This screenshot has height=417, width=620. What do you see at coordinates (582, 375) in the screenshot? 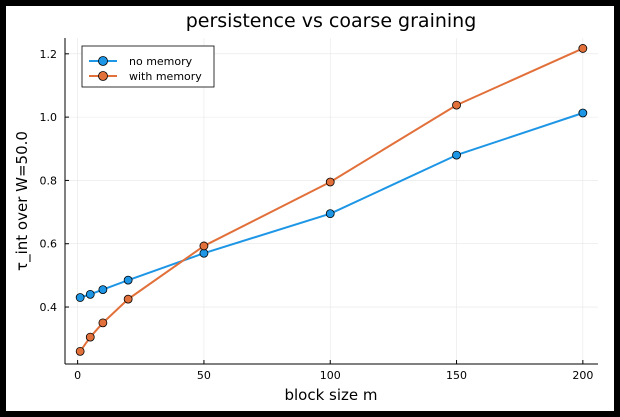
I see `x-tick-label: 200` at bounding box center [582, 375].